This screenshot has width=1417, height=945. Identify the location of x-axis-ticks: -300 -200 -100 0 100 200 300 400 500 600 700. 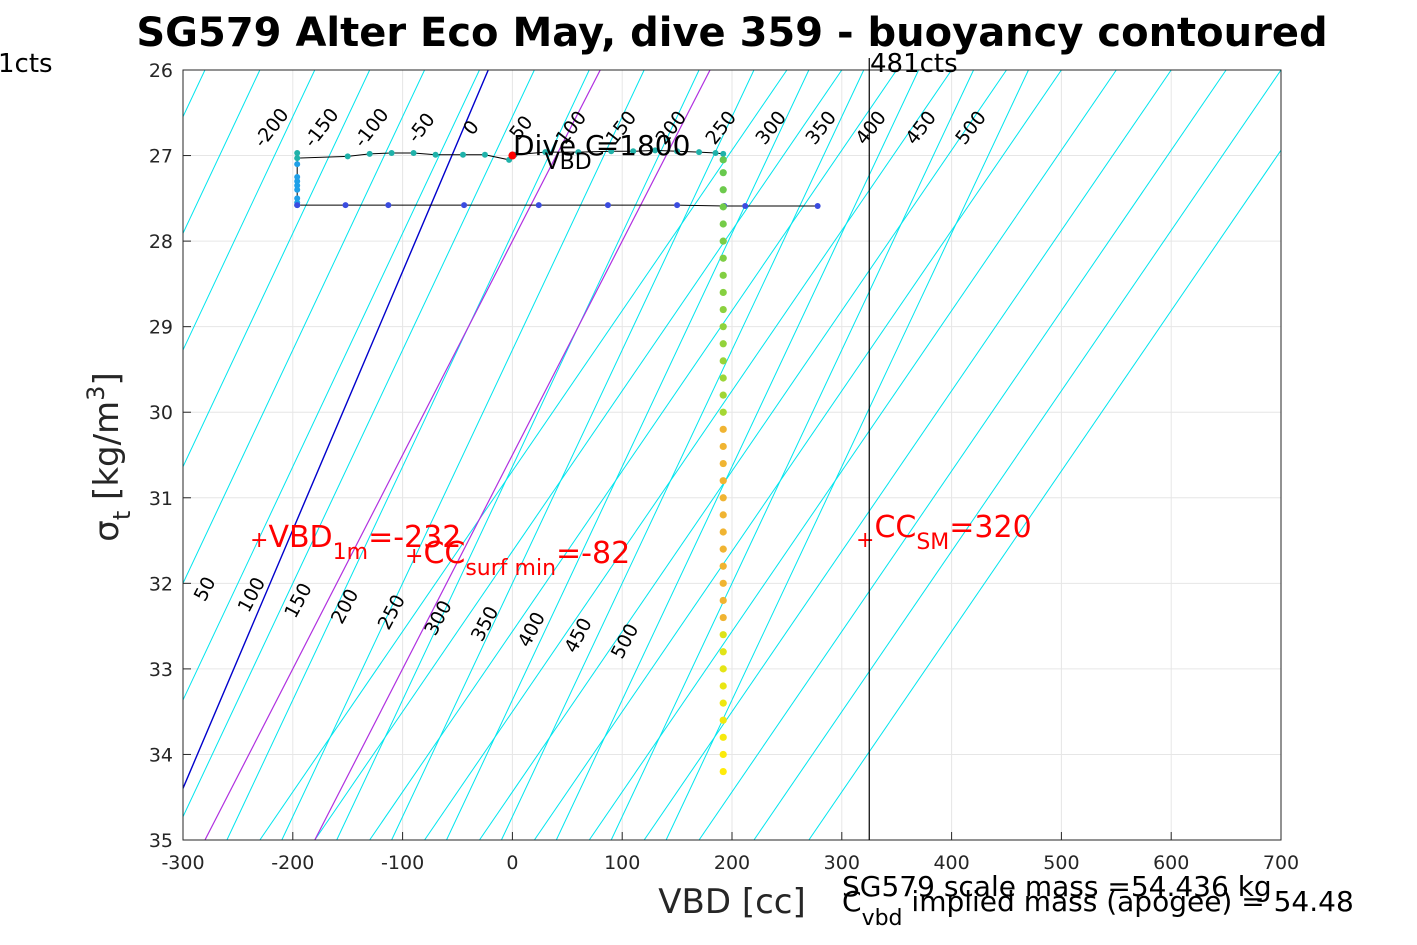
(730, 853).